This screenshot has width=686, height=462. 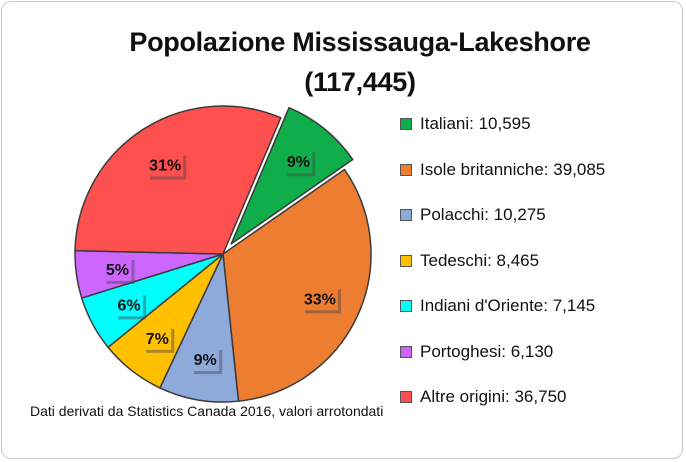 I want to click on legend-label: Polacchi: 10,275, so click(x=483, y=214).